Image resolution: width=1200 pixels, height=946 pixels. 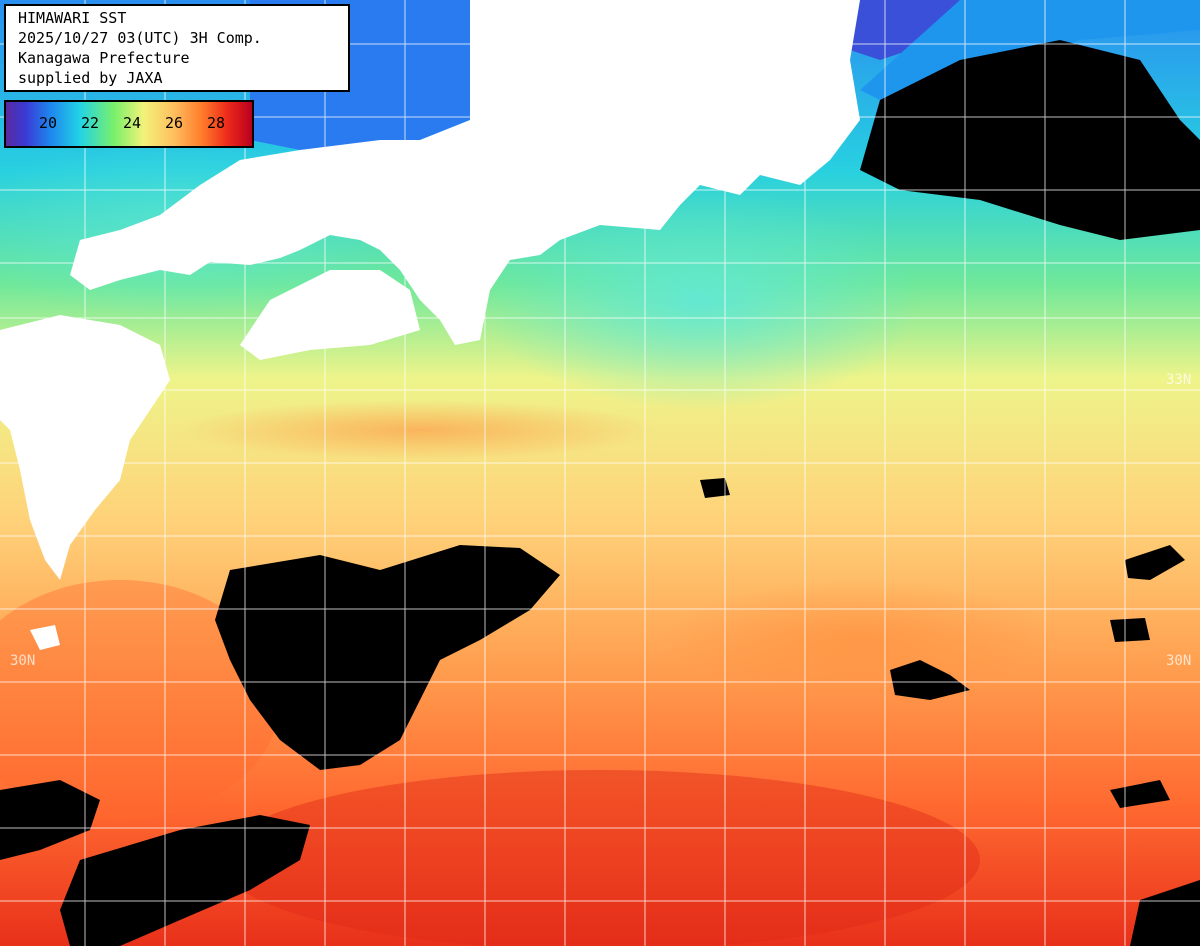 What do you see at coordinates (491, 26) in the screenshot?
I see `longitude-label: 135E` at bounding box center [491, 26].